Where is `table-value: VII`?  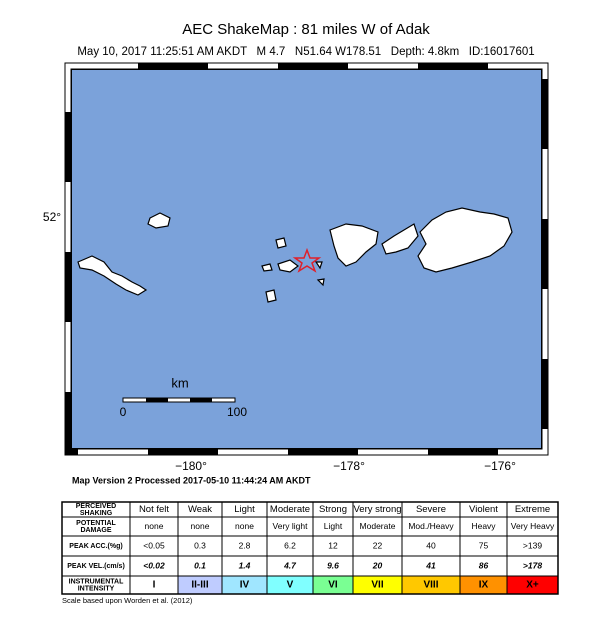 table-value: VII is located at coordinates (377, 585).